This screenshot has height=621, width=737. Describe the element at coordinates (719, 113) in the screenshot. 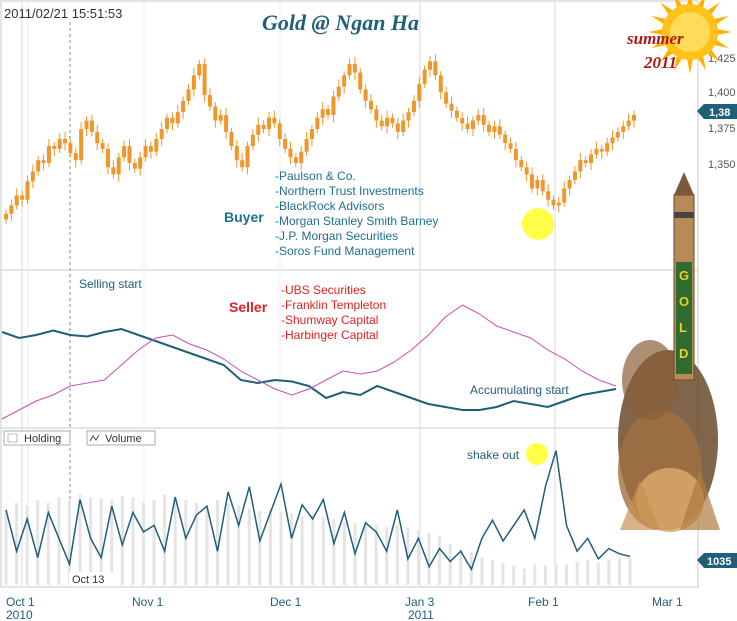

I see `last-price-label: 1,38` at that location.